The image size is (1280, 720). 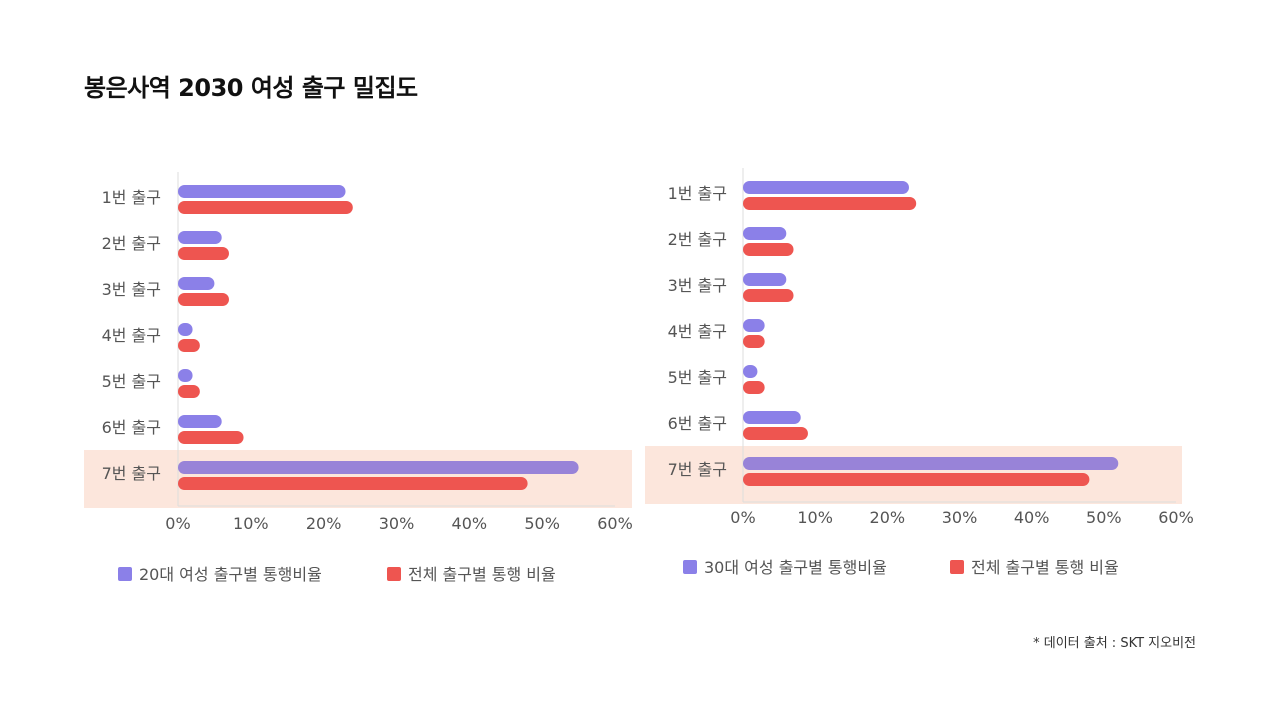 I want to click on page-title: 봉은사역 2030 여성 출구 밀집도, so click(x=251, y=88).